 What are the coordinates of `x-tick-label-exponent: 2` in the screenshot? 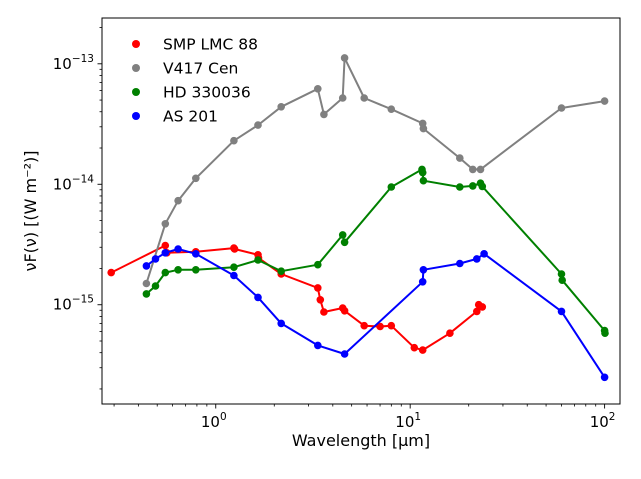 It's located at (612, 417).